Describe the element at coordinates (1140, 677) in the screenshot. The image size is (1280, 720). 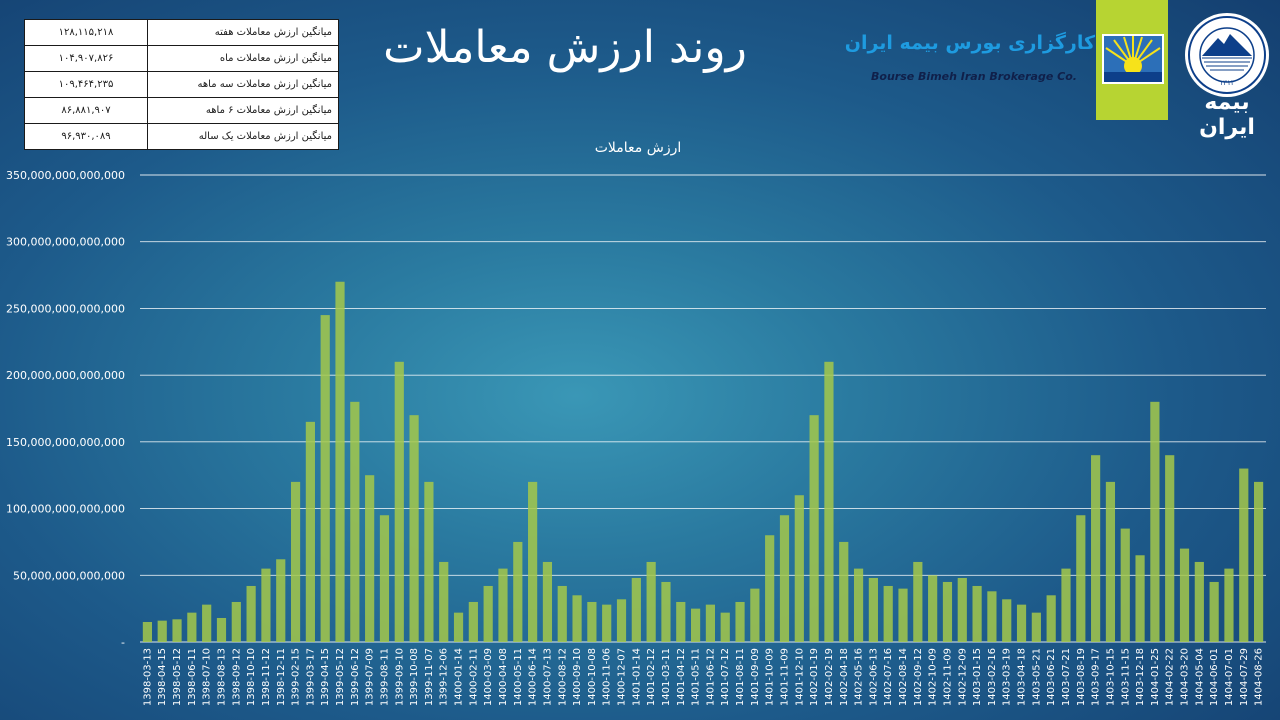
I see `x-tick-label: 1403-12-18` at that location.